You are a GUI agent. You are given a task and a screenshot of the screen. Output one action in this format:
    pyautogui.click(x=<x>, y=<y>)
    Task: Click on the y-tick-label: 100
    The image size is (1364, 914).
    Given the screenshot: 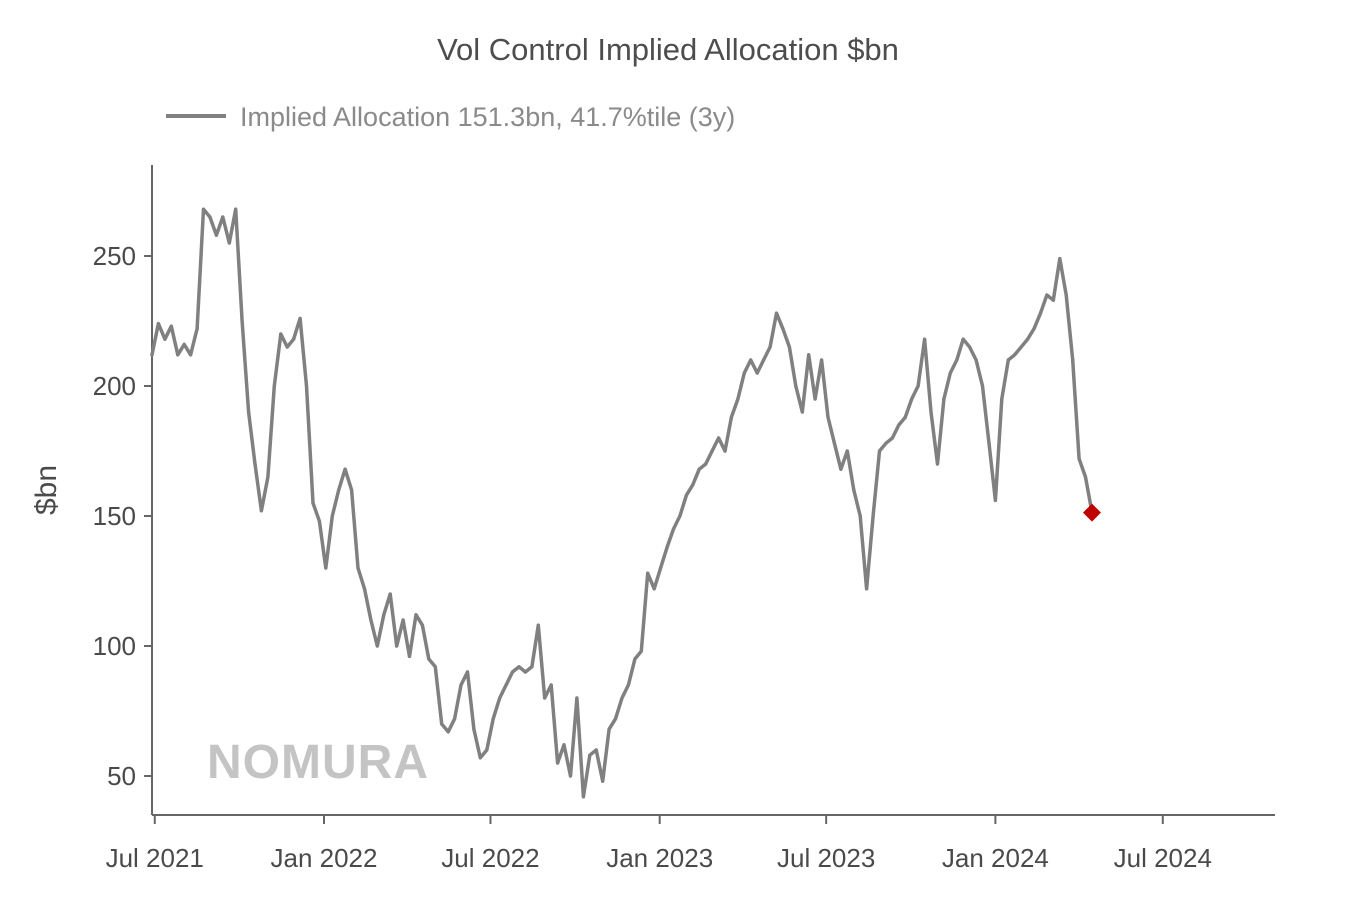 What is the action you would take?
    pyautogui.click(x=114, y=646)
    